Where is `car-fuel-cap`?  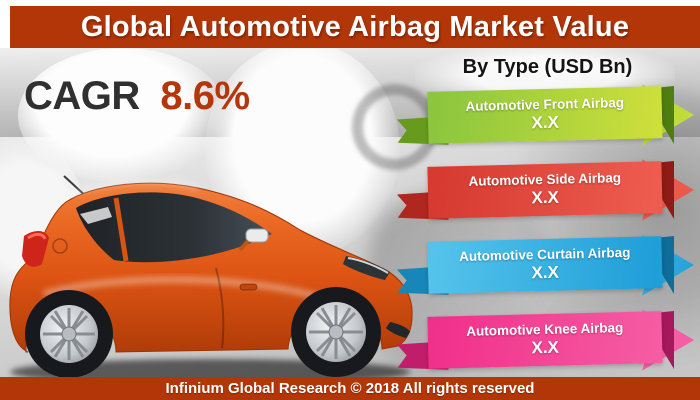
car-fuel-cap is located at coordinates (60, 246).